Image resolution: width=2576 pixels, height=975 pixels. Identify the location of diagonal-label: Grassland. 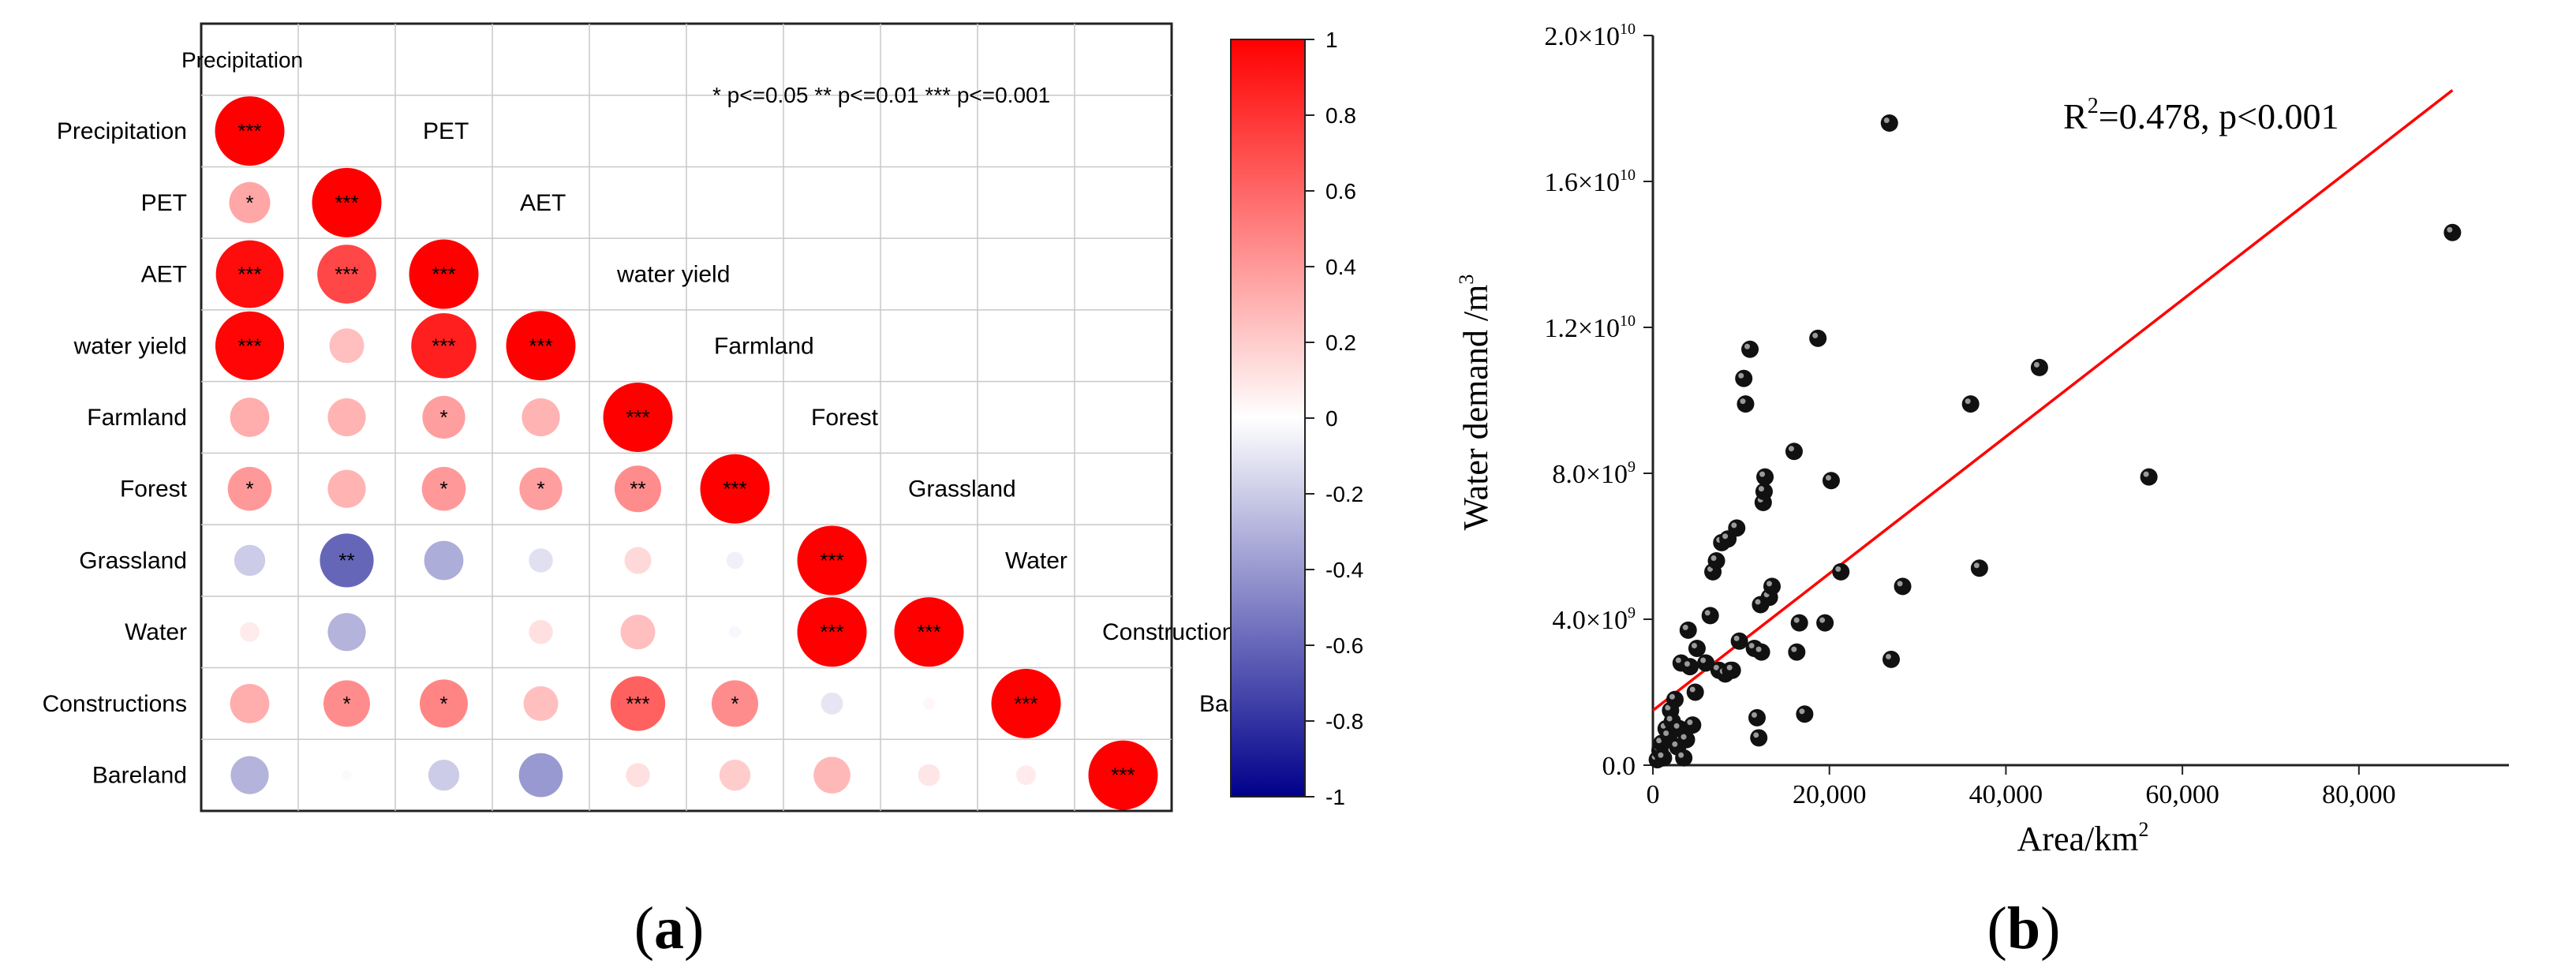
(962, 489).